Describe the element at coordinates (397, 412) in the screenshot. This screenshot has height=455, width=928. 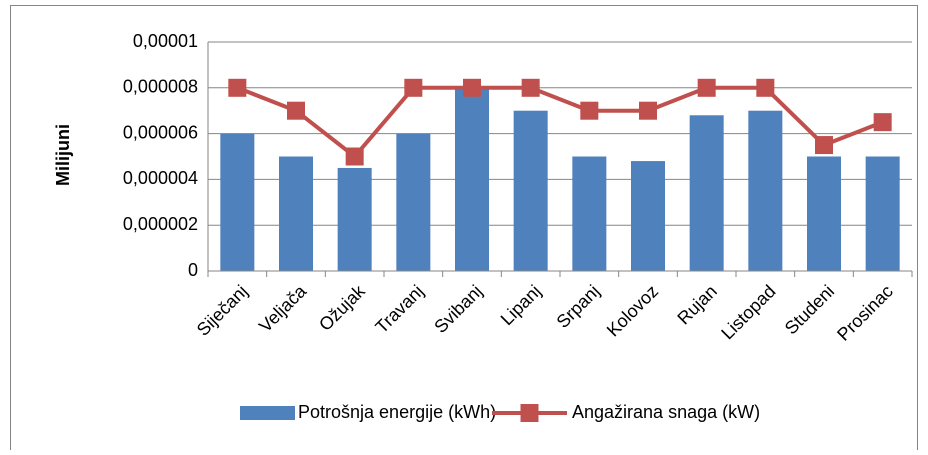
I see `legend-label: Potrošnja energije (kWh)` at that location.